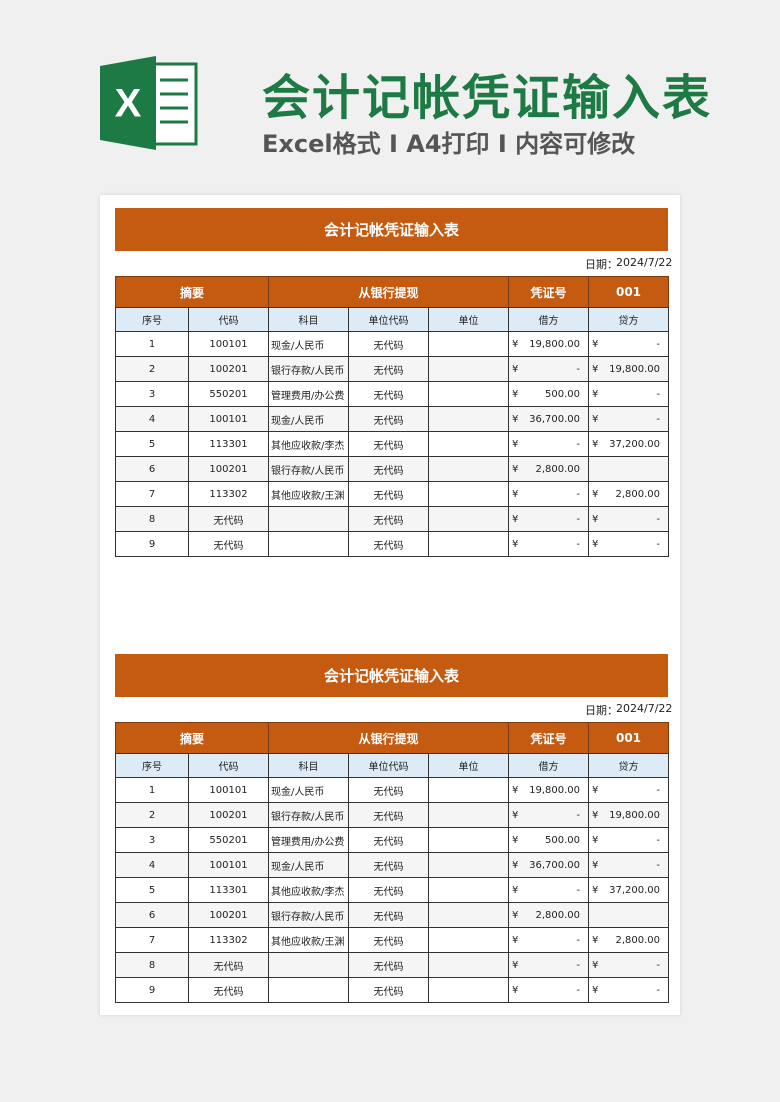 This screenshot has height=1102, width=780. Describe the element at coordinates (554, 344) in the screenshot. I see `amount: 19,800.00` at that location.